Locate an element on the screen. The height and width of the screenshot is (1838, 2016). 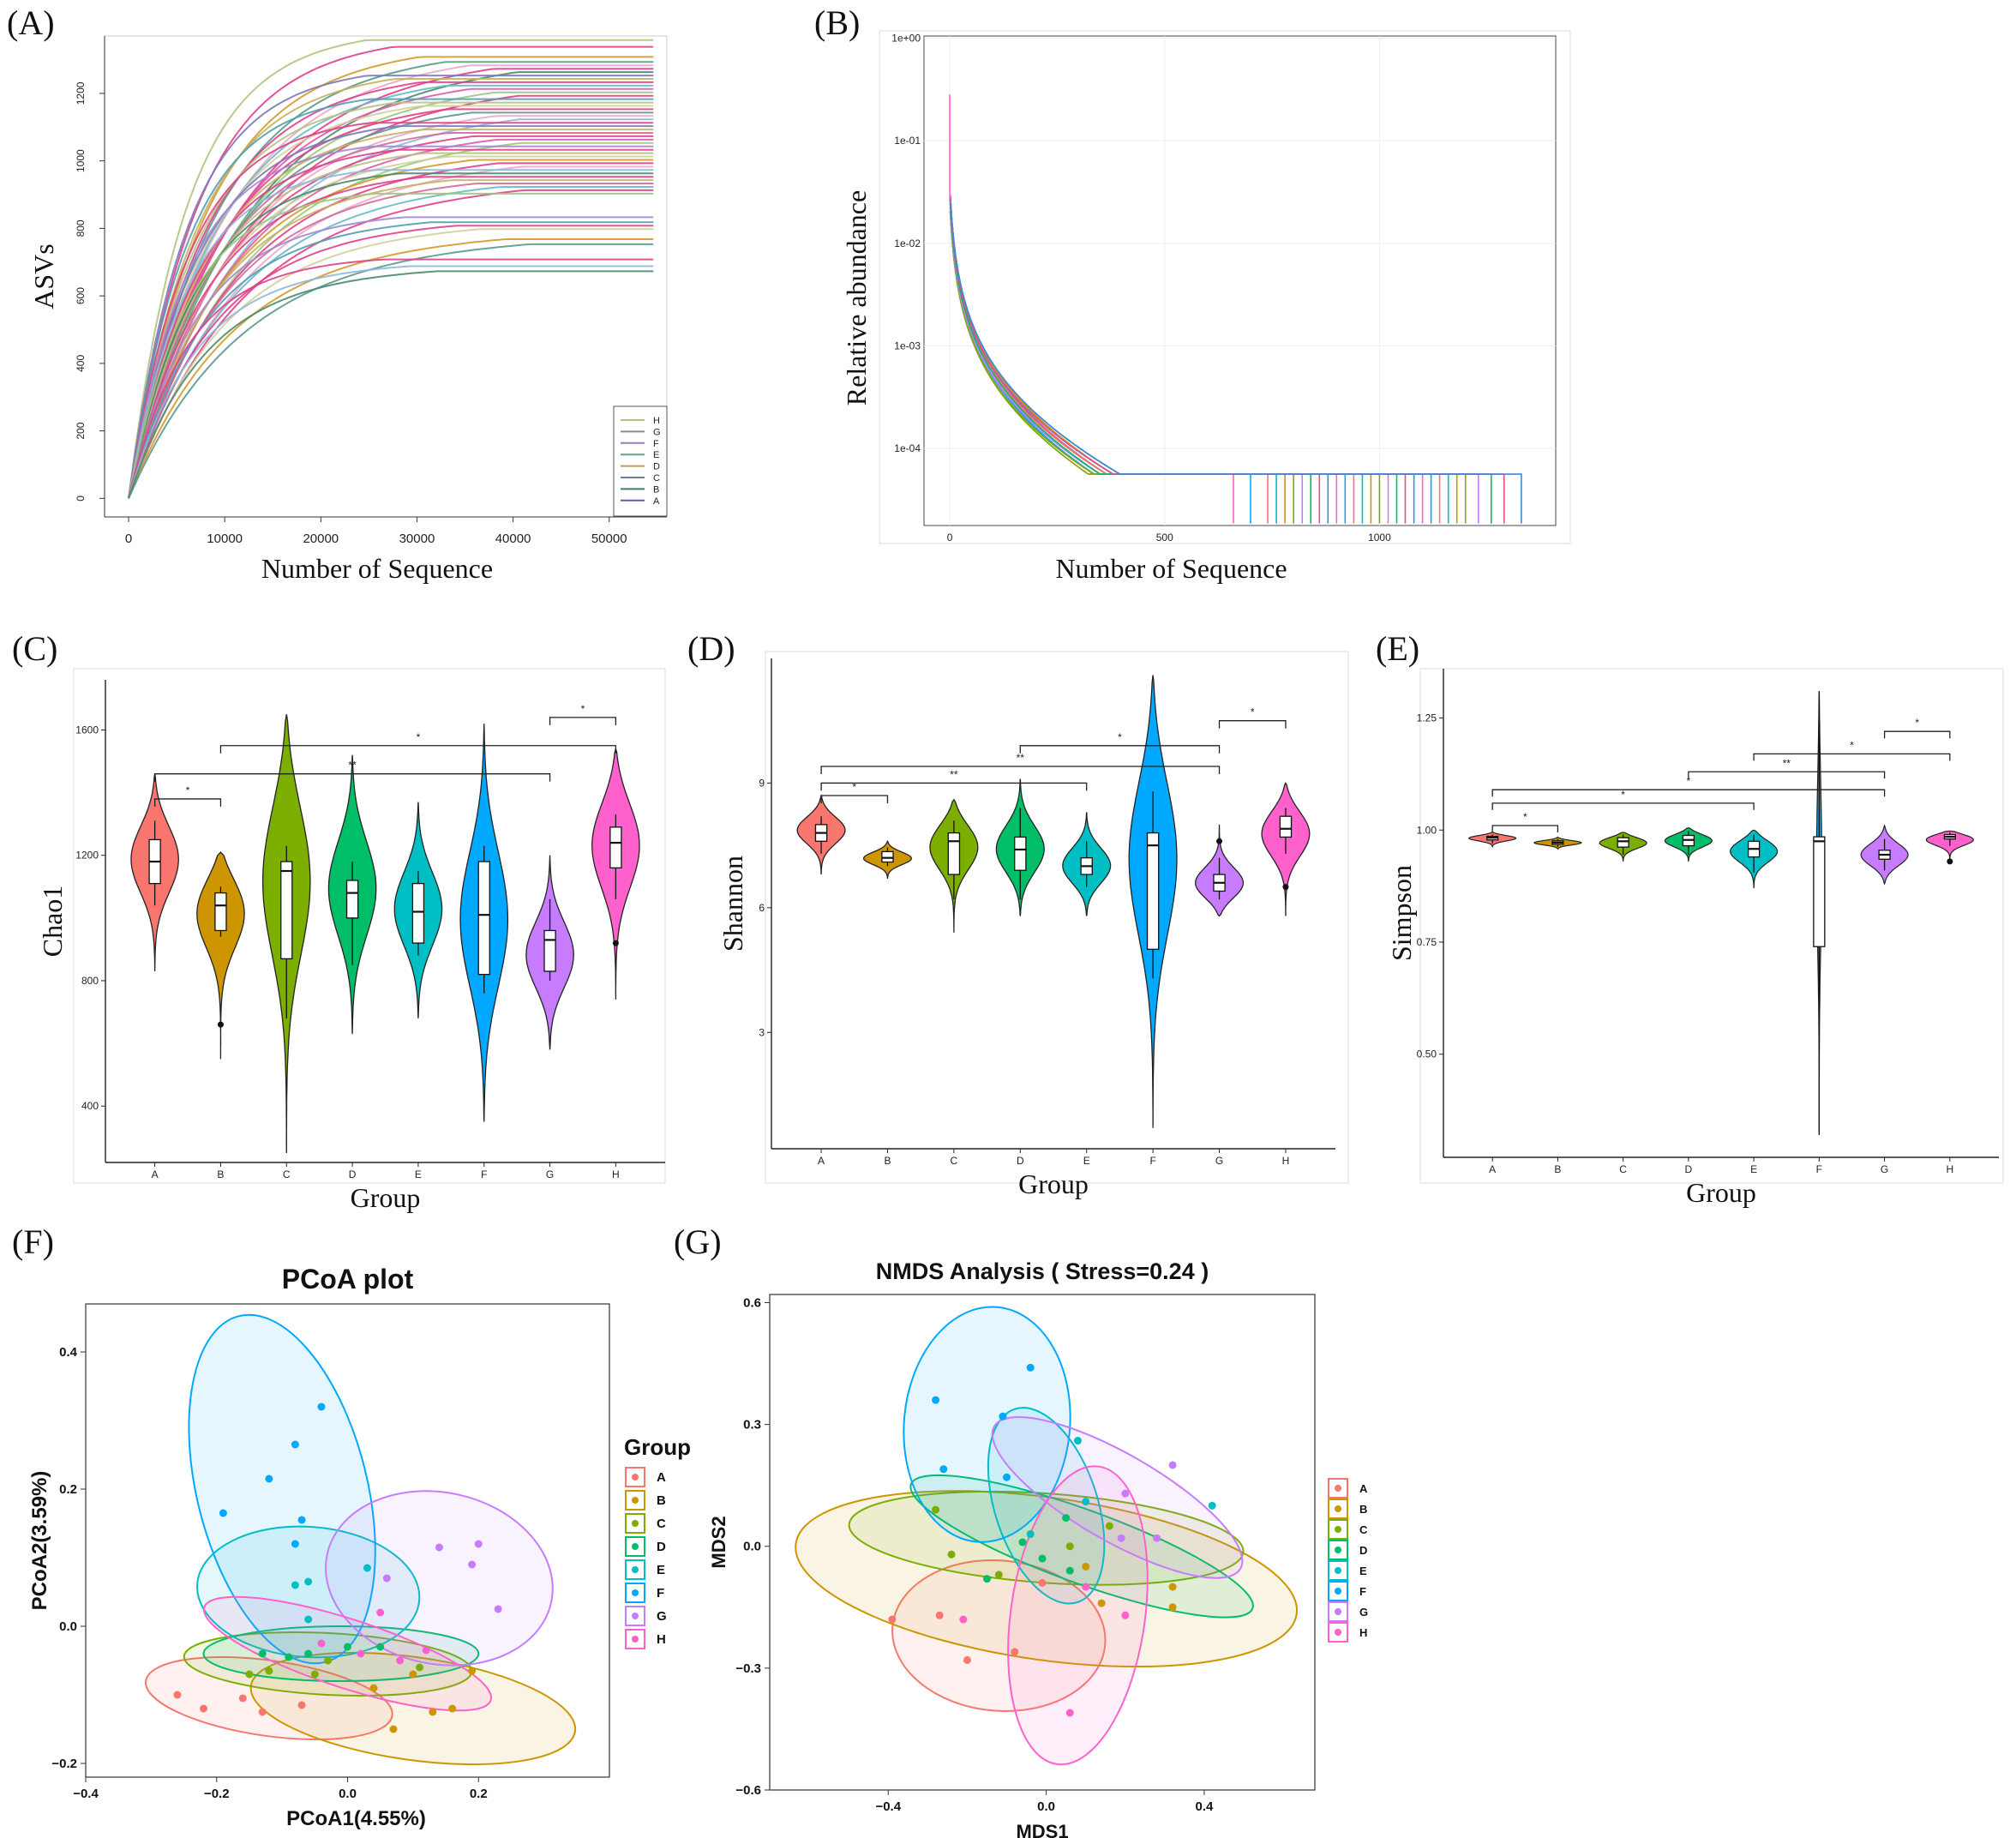
panel-b-x-tick-label: 1000 is located at coordinates (1379, 538).